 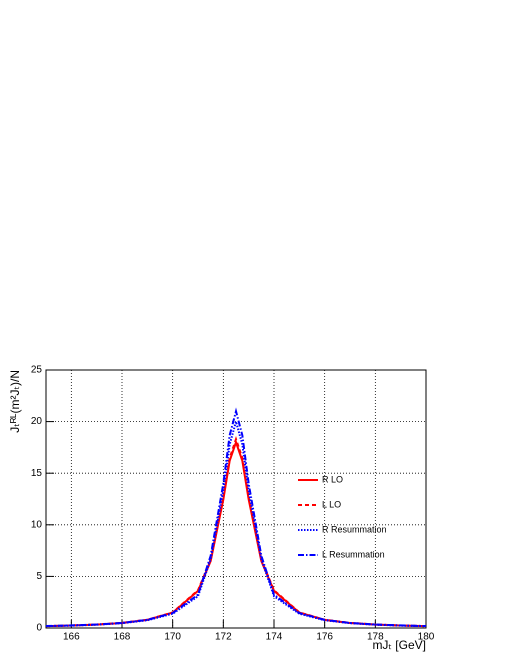 I want to click on y-tick-label: 25, so click(x=37, y=370).